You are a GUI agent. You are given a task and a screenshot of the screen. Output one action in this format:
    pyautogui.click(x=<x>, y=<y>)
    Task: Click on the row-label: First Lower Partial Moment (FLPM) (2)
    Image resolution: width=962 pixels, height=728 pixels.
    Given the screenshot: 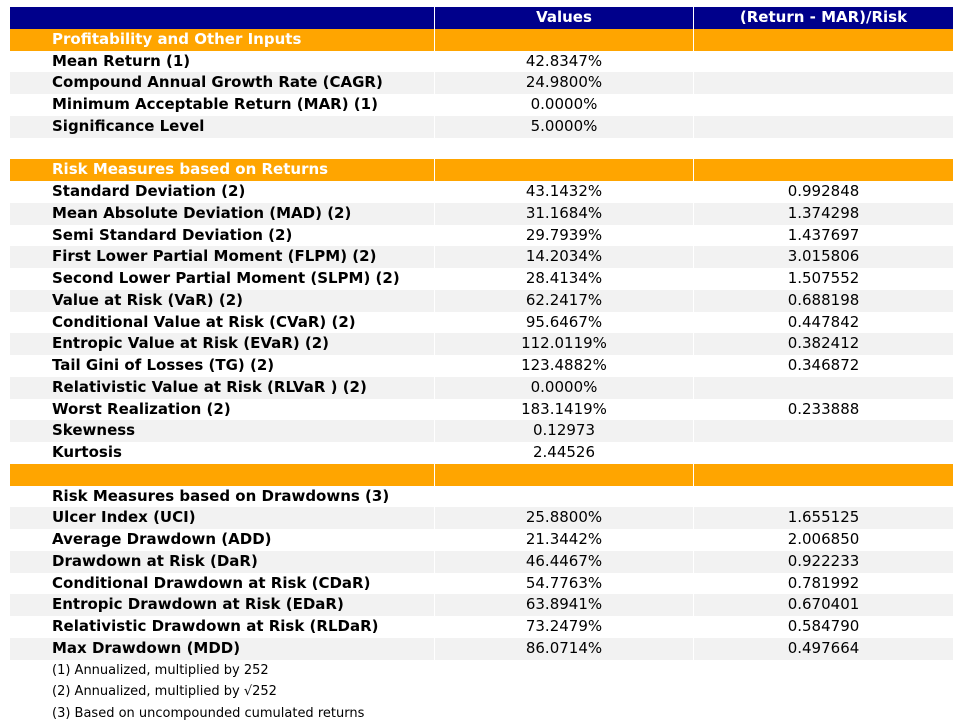 What is the action you would take?
    pyautogui.click(x=222, y=257)
    